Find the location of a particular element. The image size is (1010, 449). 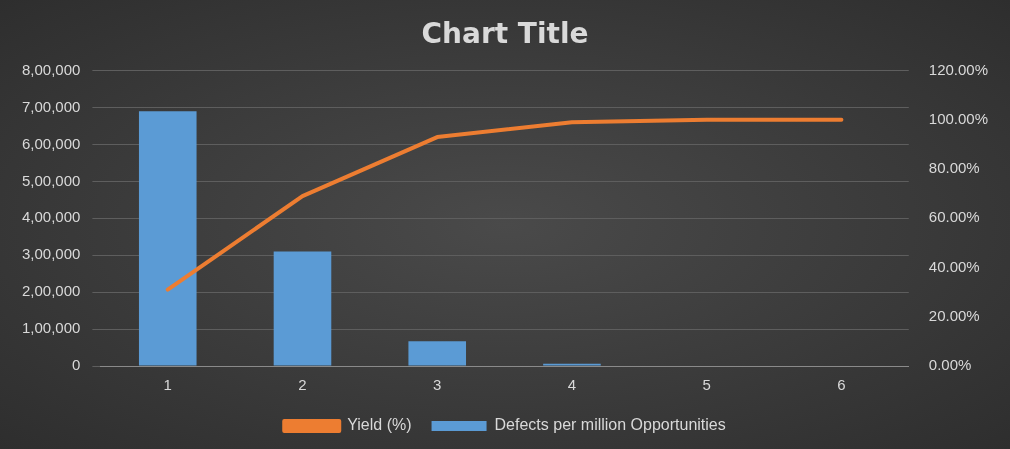

x-tick-label: 1 is located at coordinates (167, 385).